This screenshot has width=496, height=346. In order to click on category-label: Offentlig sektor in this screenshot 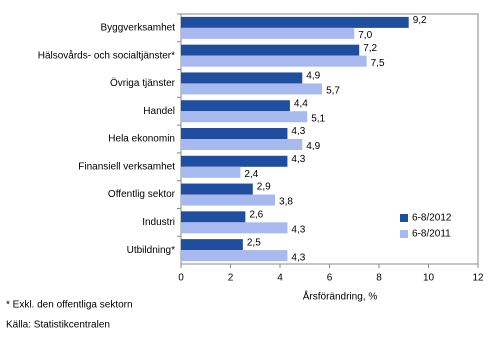, I will do `click(142, 194)`.